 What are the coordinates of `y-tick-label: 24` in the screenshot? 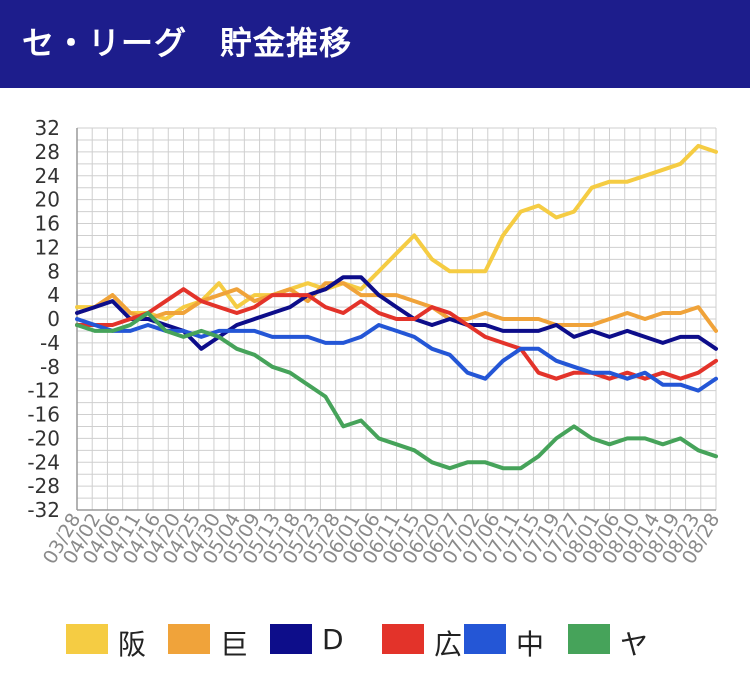 It's located at (47, 176).